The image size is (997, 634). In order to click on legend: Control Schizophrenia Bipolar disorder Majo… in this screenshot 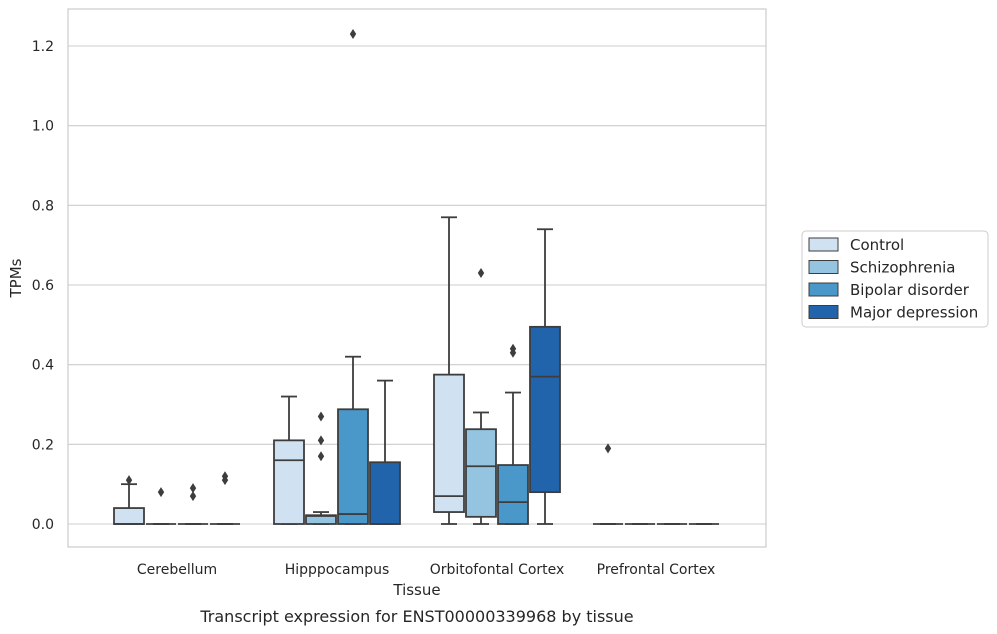, I will do `click(895, 279)`.